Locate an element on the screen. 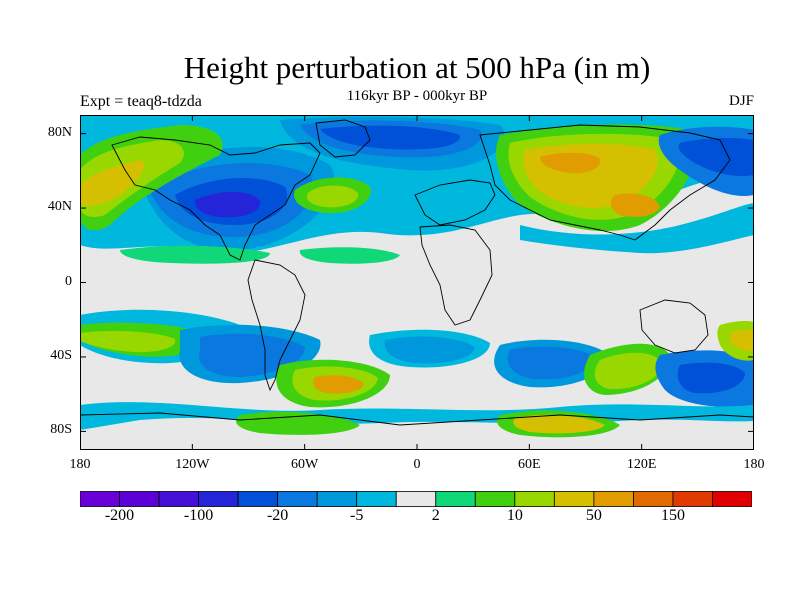  lat-tick-label: 40N is located at coordinates (59, 207).